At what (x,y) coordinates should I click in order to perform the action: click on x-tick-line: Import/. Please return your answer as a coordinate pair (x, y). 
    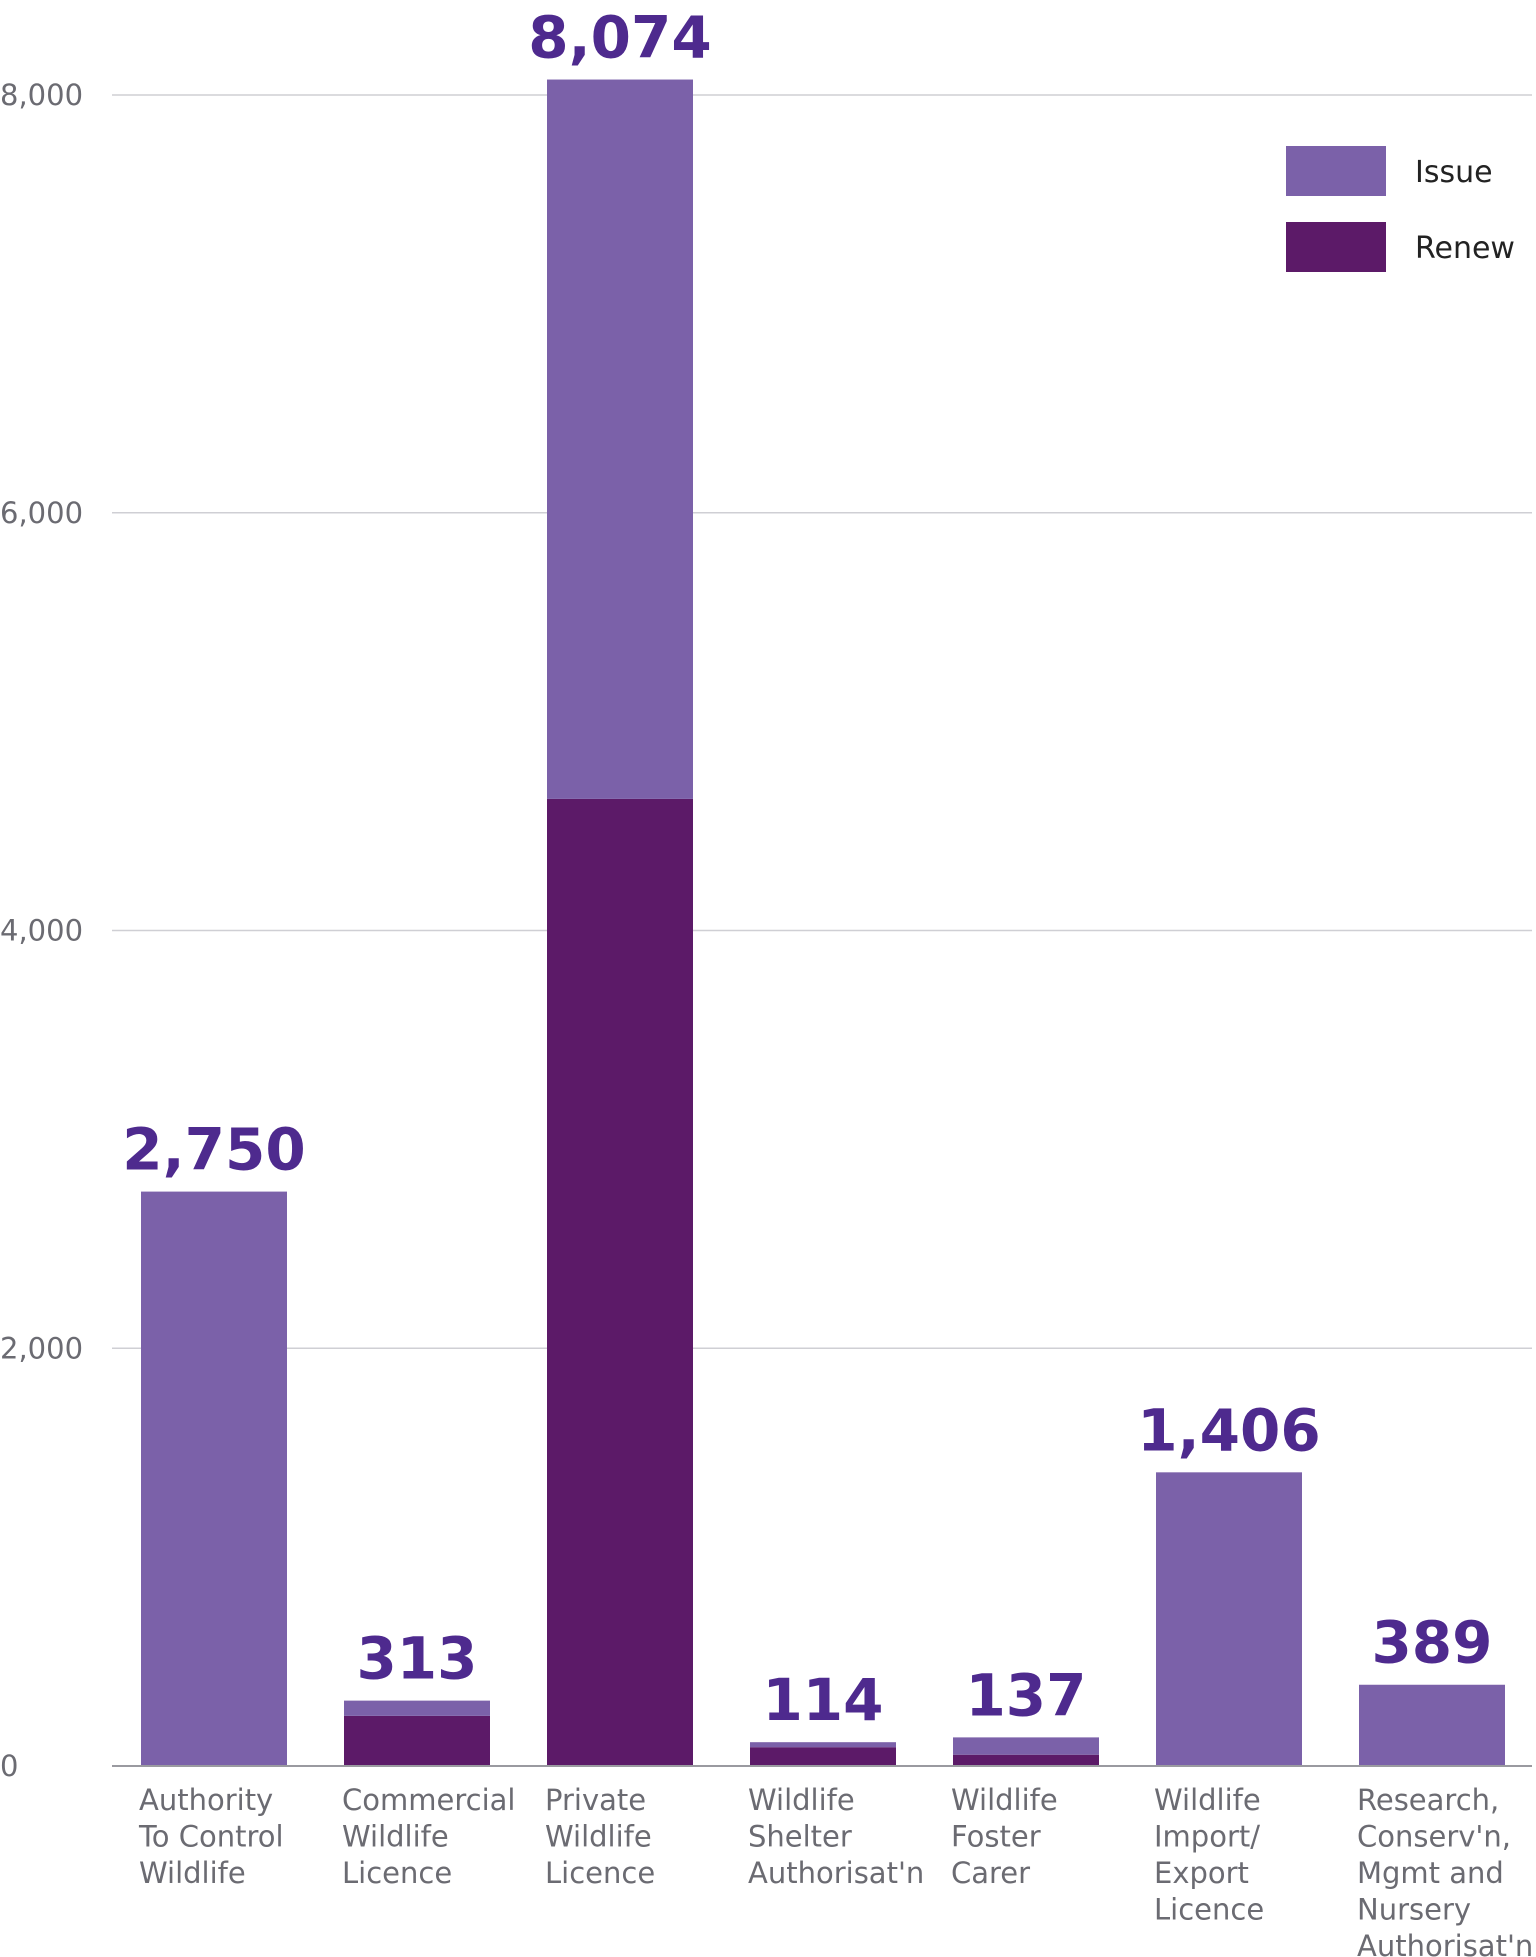
    Looking at the image, I should click on (1207, 1837).